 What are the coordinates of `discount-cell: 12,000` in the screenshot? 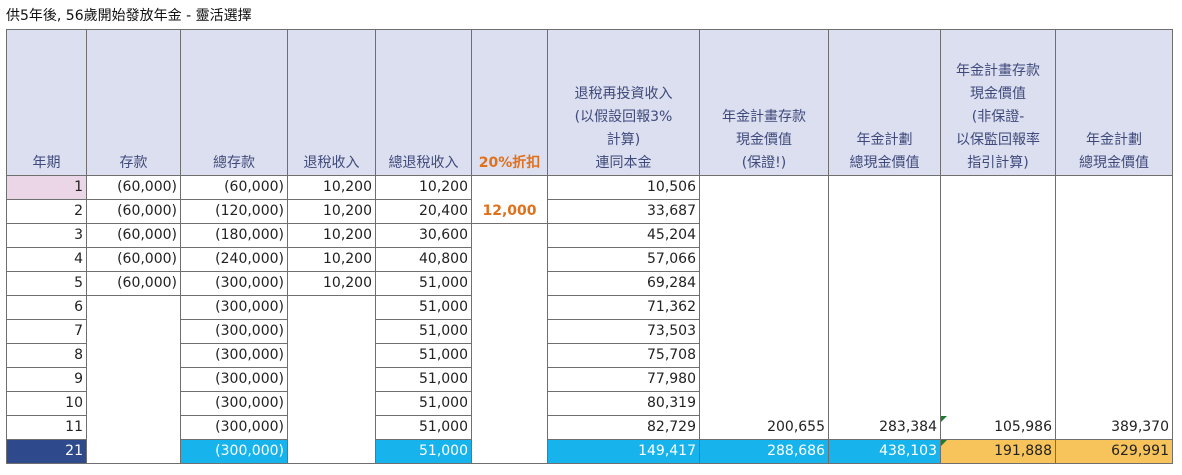 It's located at (509, 211).